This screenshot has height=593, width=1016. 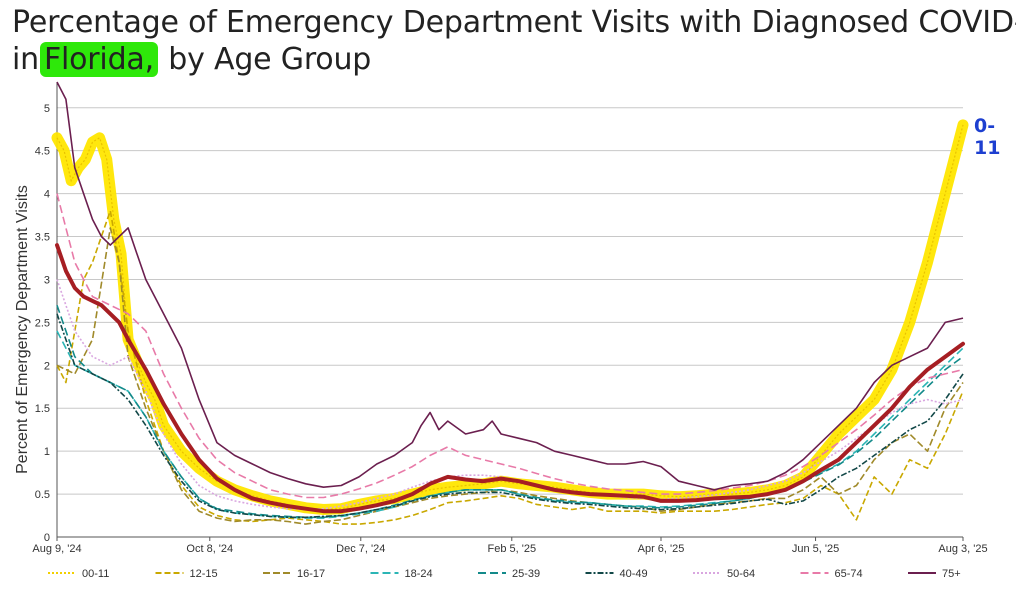 I want to click on legend-label-40-49: 40-49, so click(x=634, y=574).